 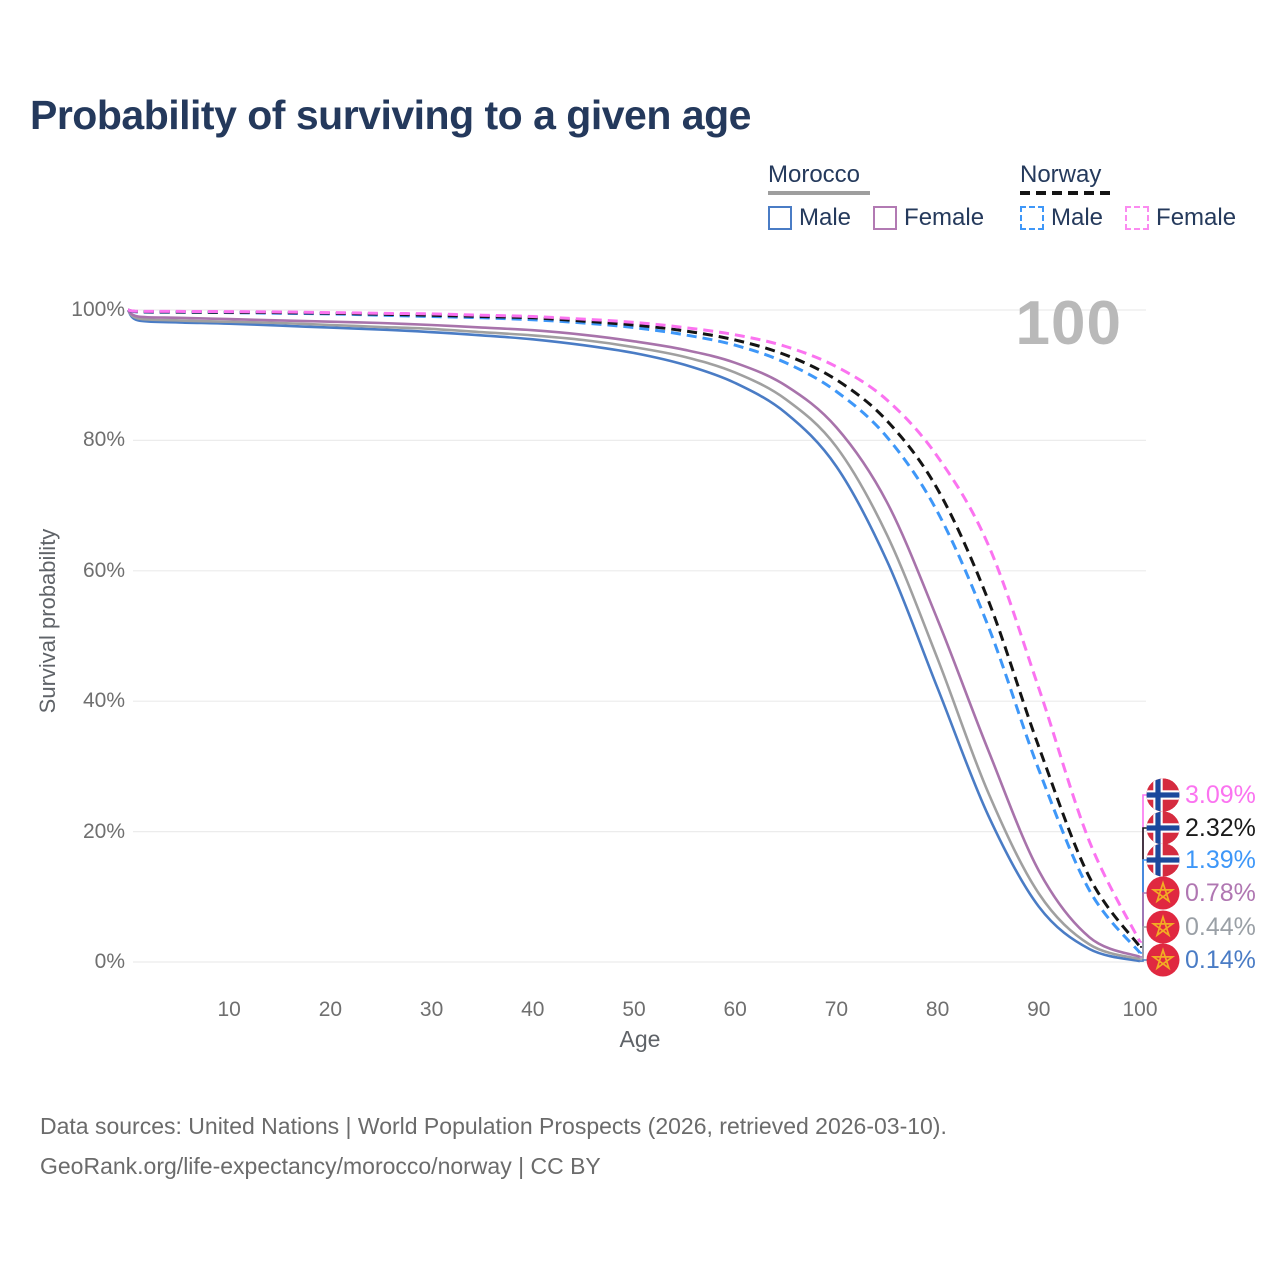 I want to click on end-label-norway: 2.32%, so click(x=1201, y=828).